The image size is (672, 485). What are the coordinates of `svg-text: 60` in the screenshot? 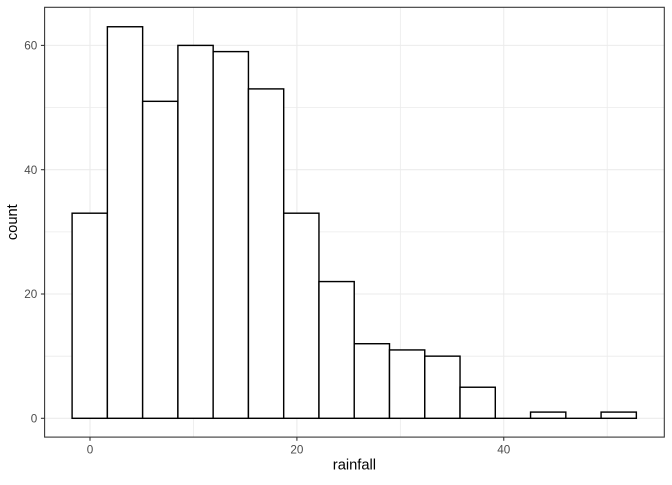 It's located at (31, 46).